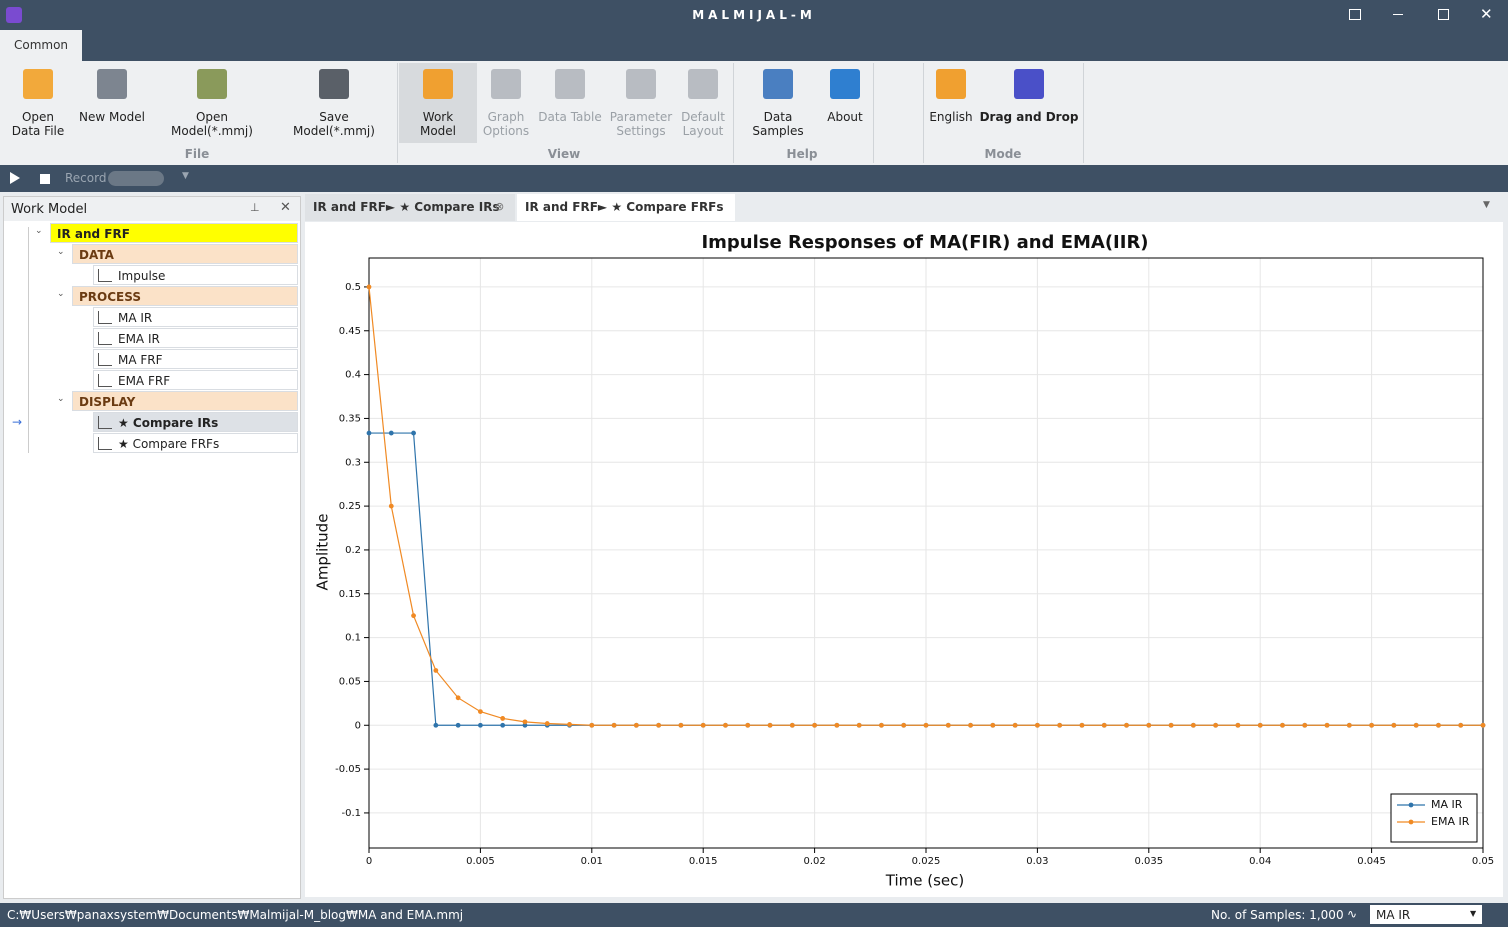 The image size is (1508, 927). What do you see at coordinates (285, 207) in the screenshot?
I see `panel-close: ✕` at bounding box center [285, 207].